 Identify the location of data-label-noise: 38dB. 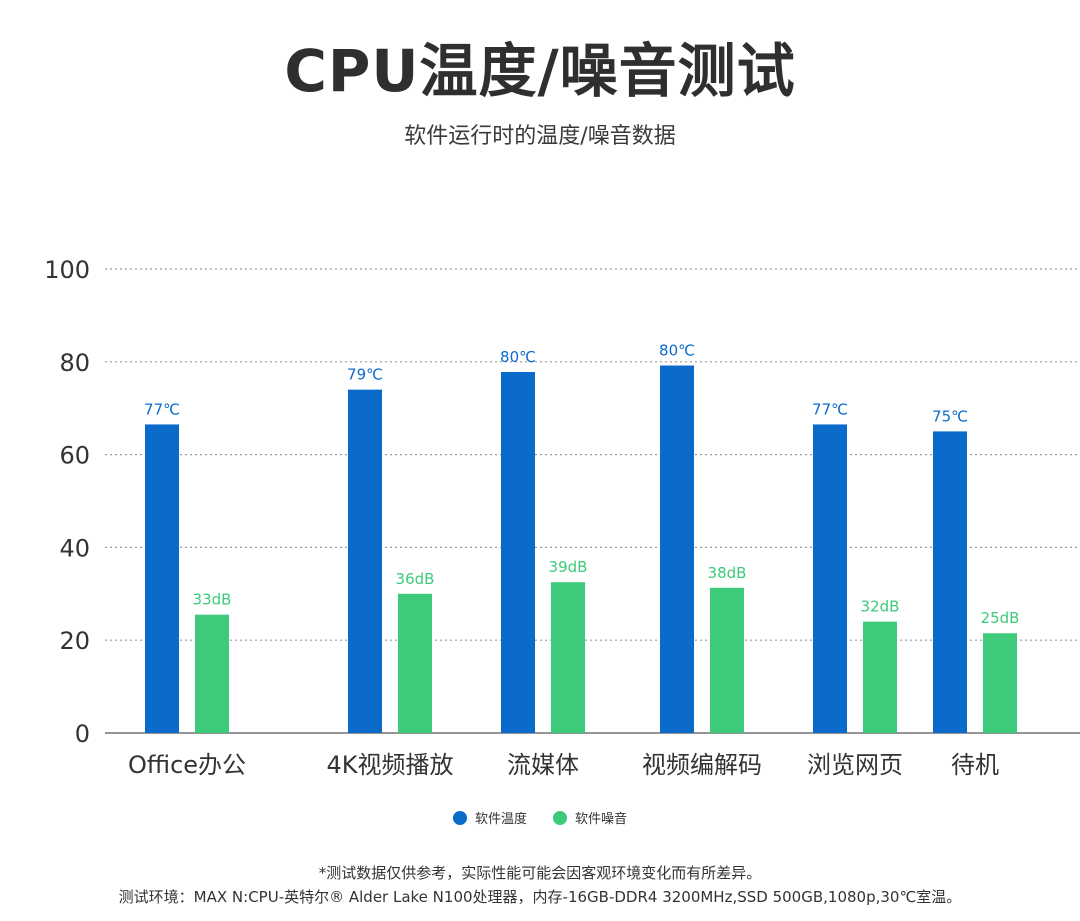
(727, 573).